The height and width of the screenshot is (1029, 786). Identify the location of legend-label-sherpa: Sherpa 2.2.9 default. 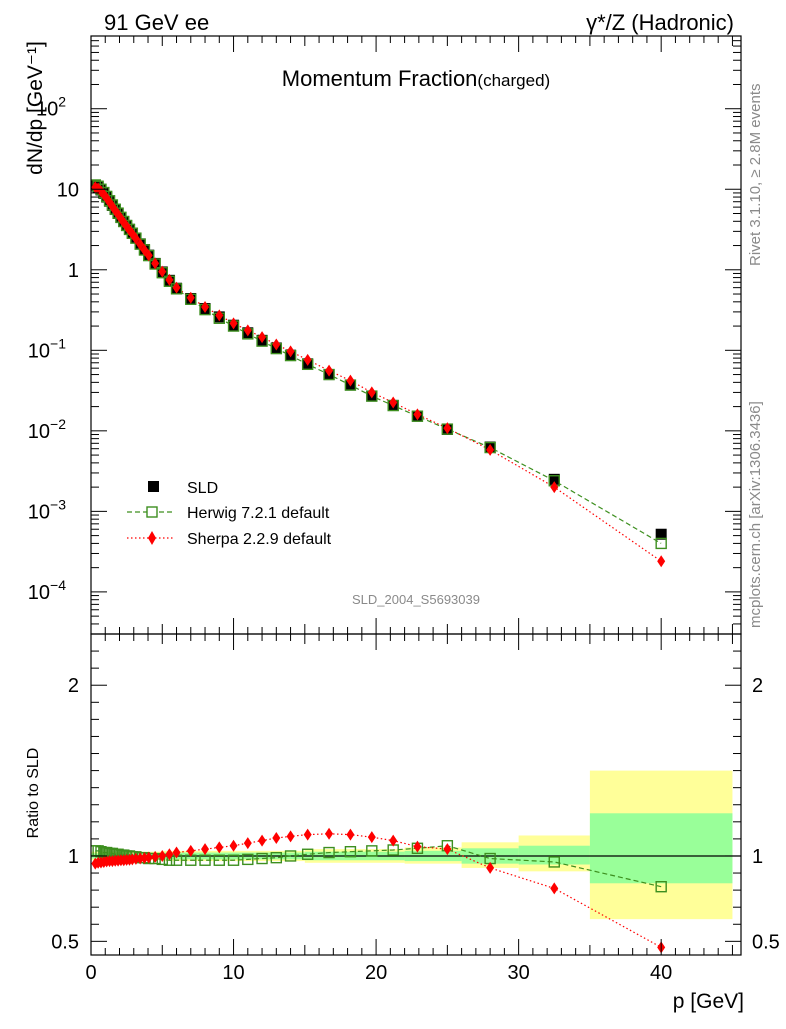
(259, 539).